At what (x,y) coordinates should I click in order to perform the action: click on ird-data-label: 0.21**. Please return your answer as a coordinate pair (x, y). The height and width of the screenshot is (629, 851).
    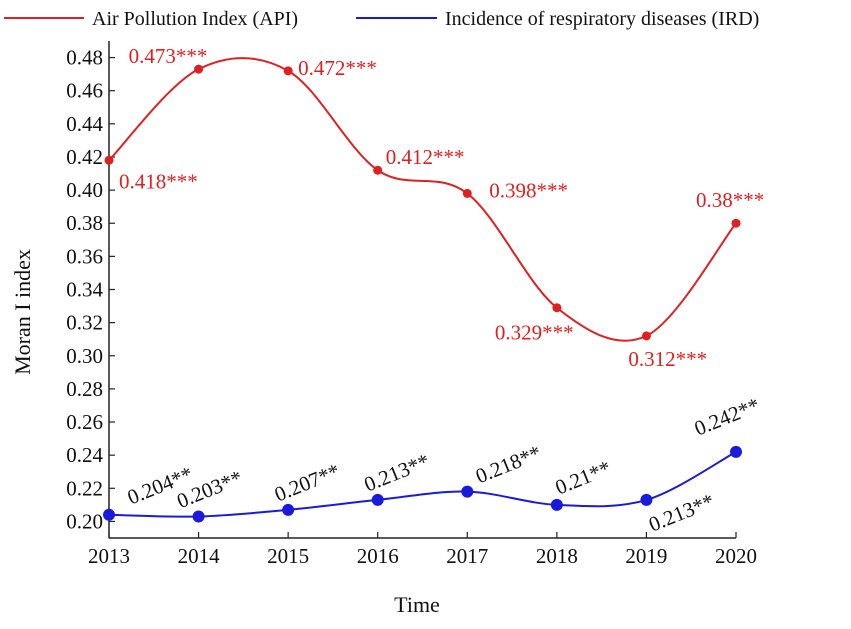
    Looking at the image, I should click on (583, 478).